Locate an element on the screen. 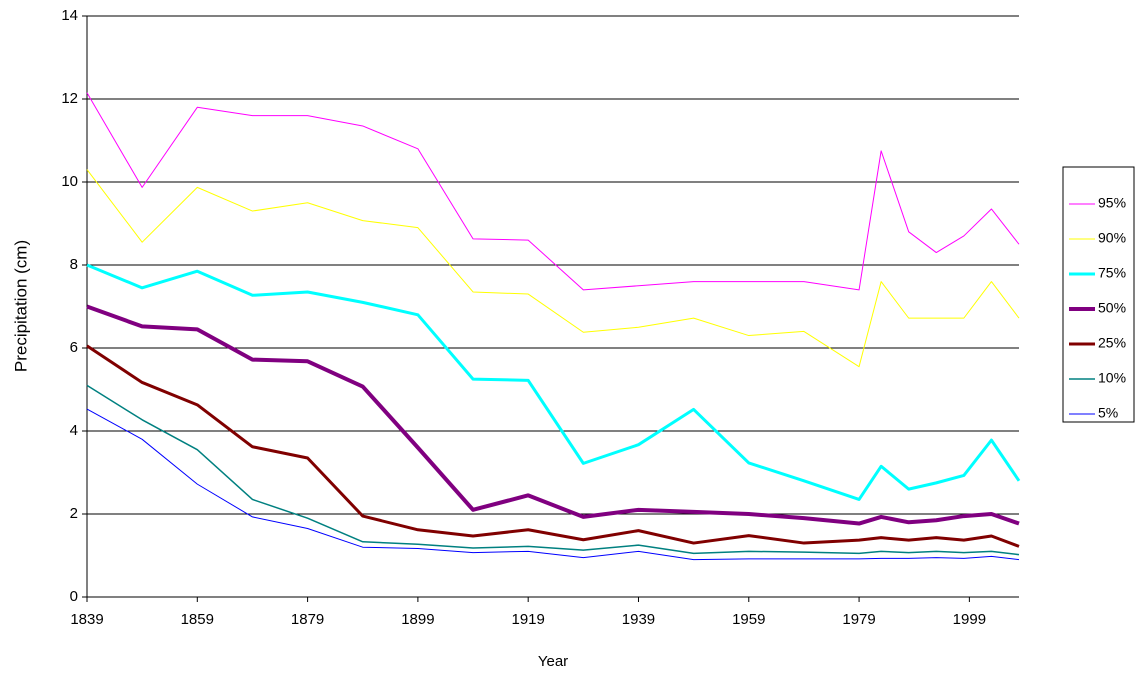 The width and height of the screenshot is (1139, 677). legend-label: 5% is located at coordinates (1108, 413).